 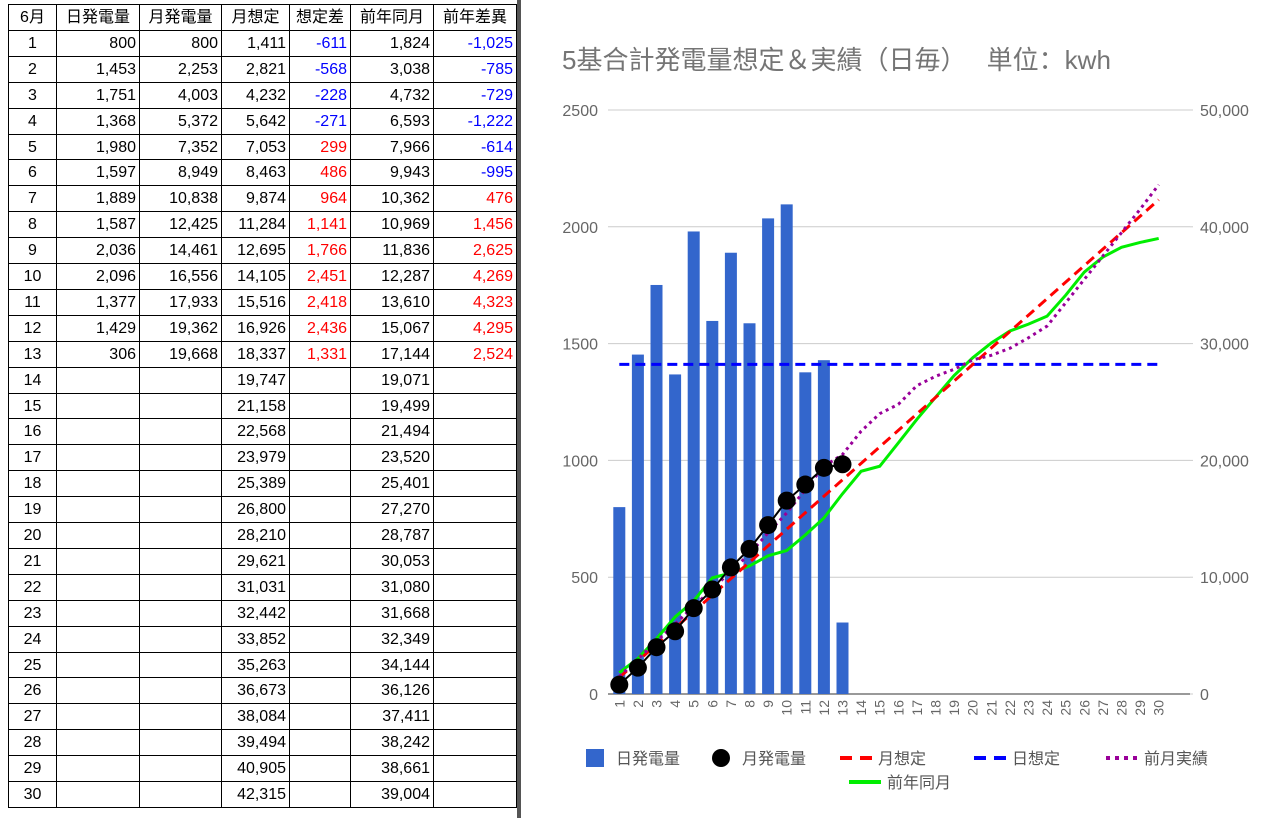 I want to click on x-tick-label: 14, so click(x=861, y=708).